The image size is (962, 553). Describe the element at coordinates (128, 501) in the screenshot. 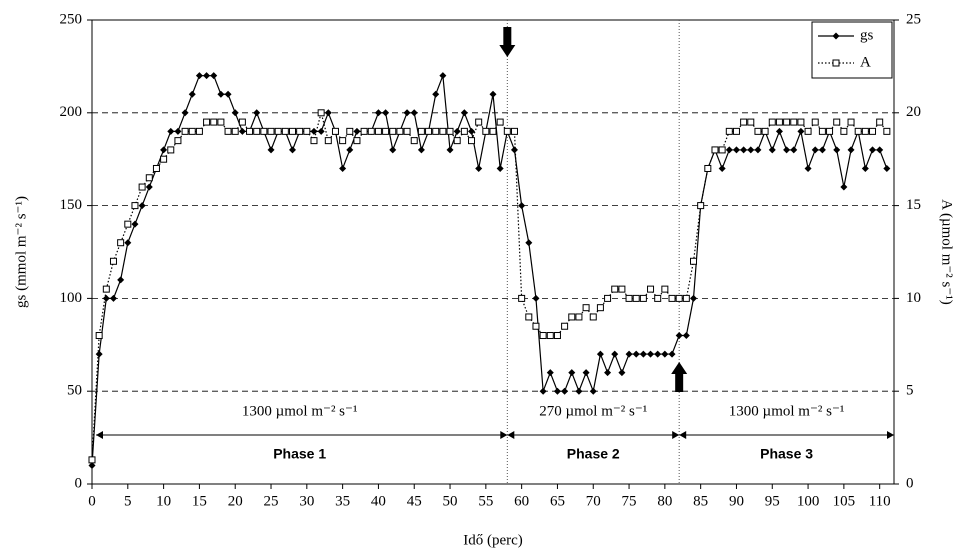

I see `x-tick-label: 5` at that location.